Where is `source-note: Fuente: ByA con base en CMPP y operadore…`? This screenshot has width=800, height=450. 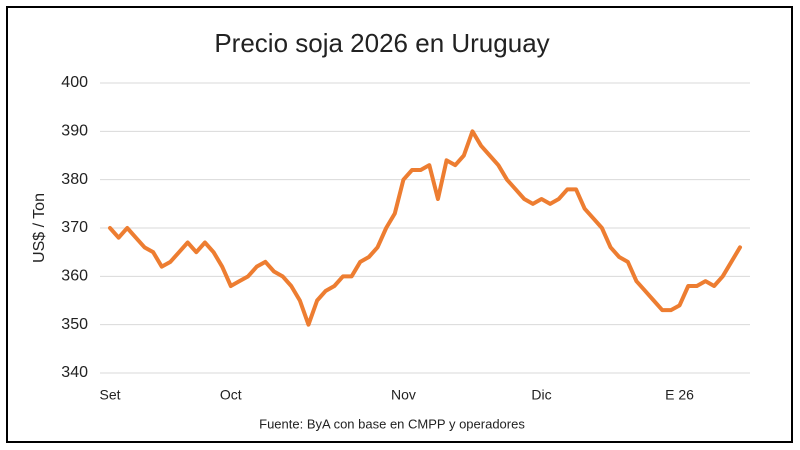
source-note: Fuente: ByA con base en CMPP y operadore… is located at coordinates (392, 423).